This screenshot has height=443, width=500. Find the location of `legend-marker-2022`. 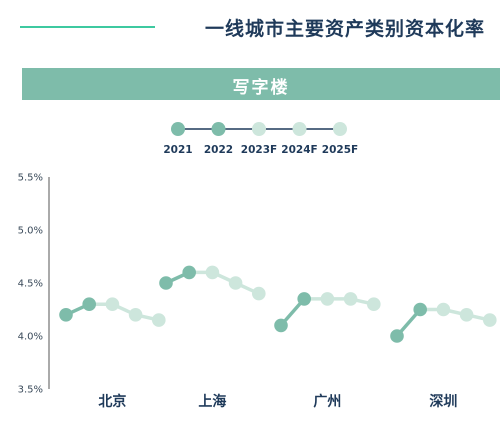

legend-marker-2022 is located at coordinates (218, 129).